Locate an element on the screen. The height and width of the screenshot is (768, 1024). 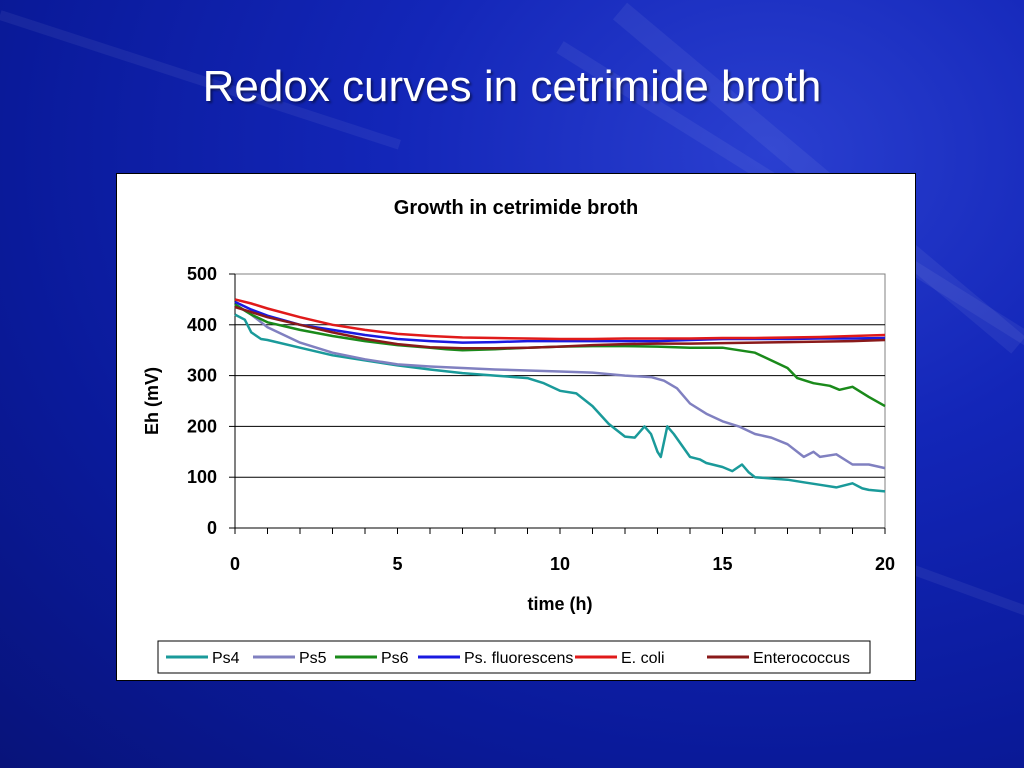
legend-label: Ps6 is located at coordinates (395, 658).